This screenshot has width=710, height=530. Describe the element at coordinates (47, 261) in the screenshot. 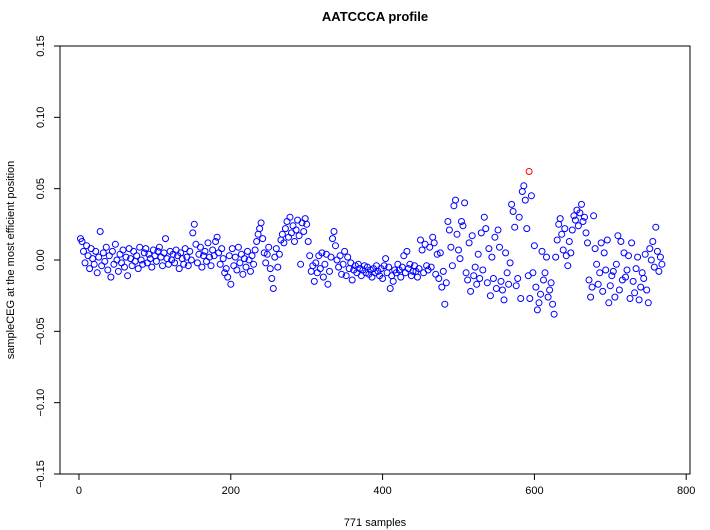

I see `y-axis: −0.15 −0.10 −0.05 0.00 0.05 0.10 0.15` at that location.